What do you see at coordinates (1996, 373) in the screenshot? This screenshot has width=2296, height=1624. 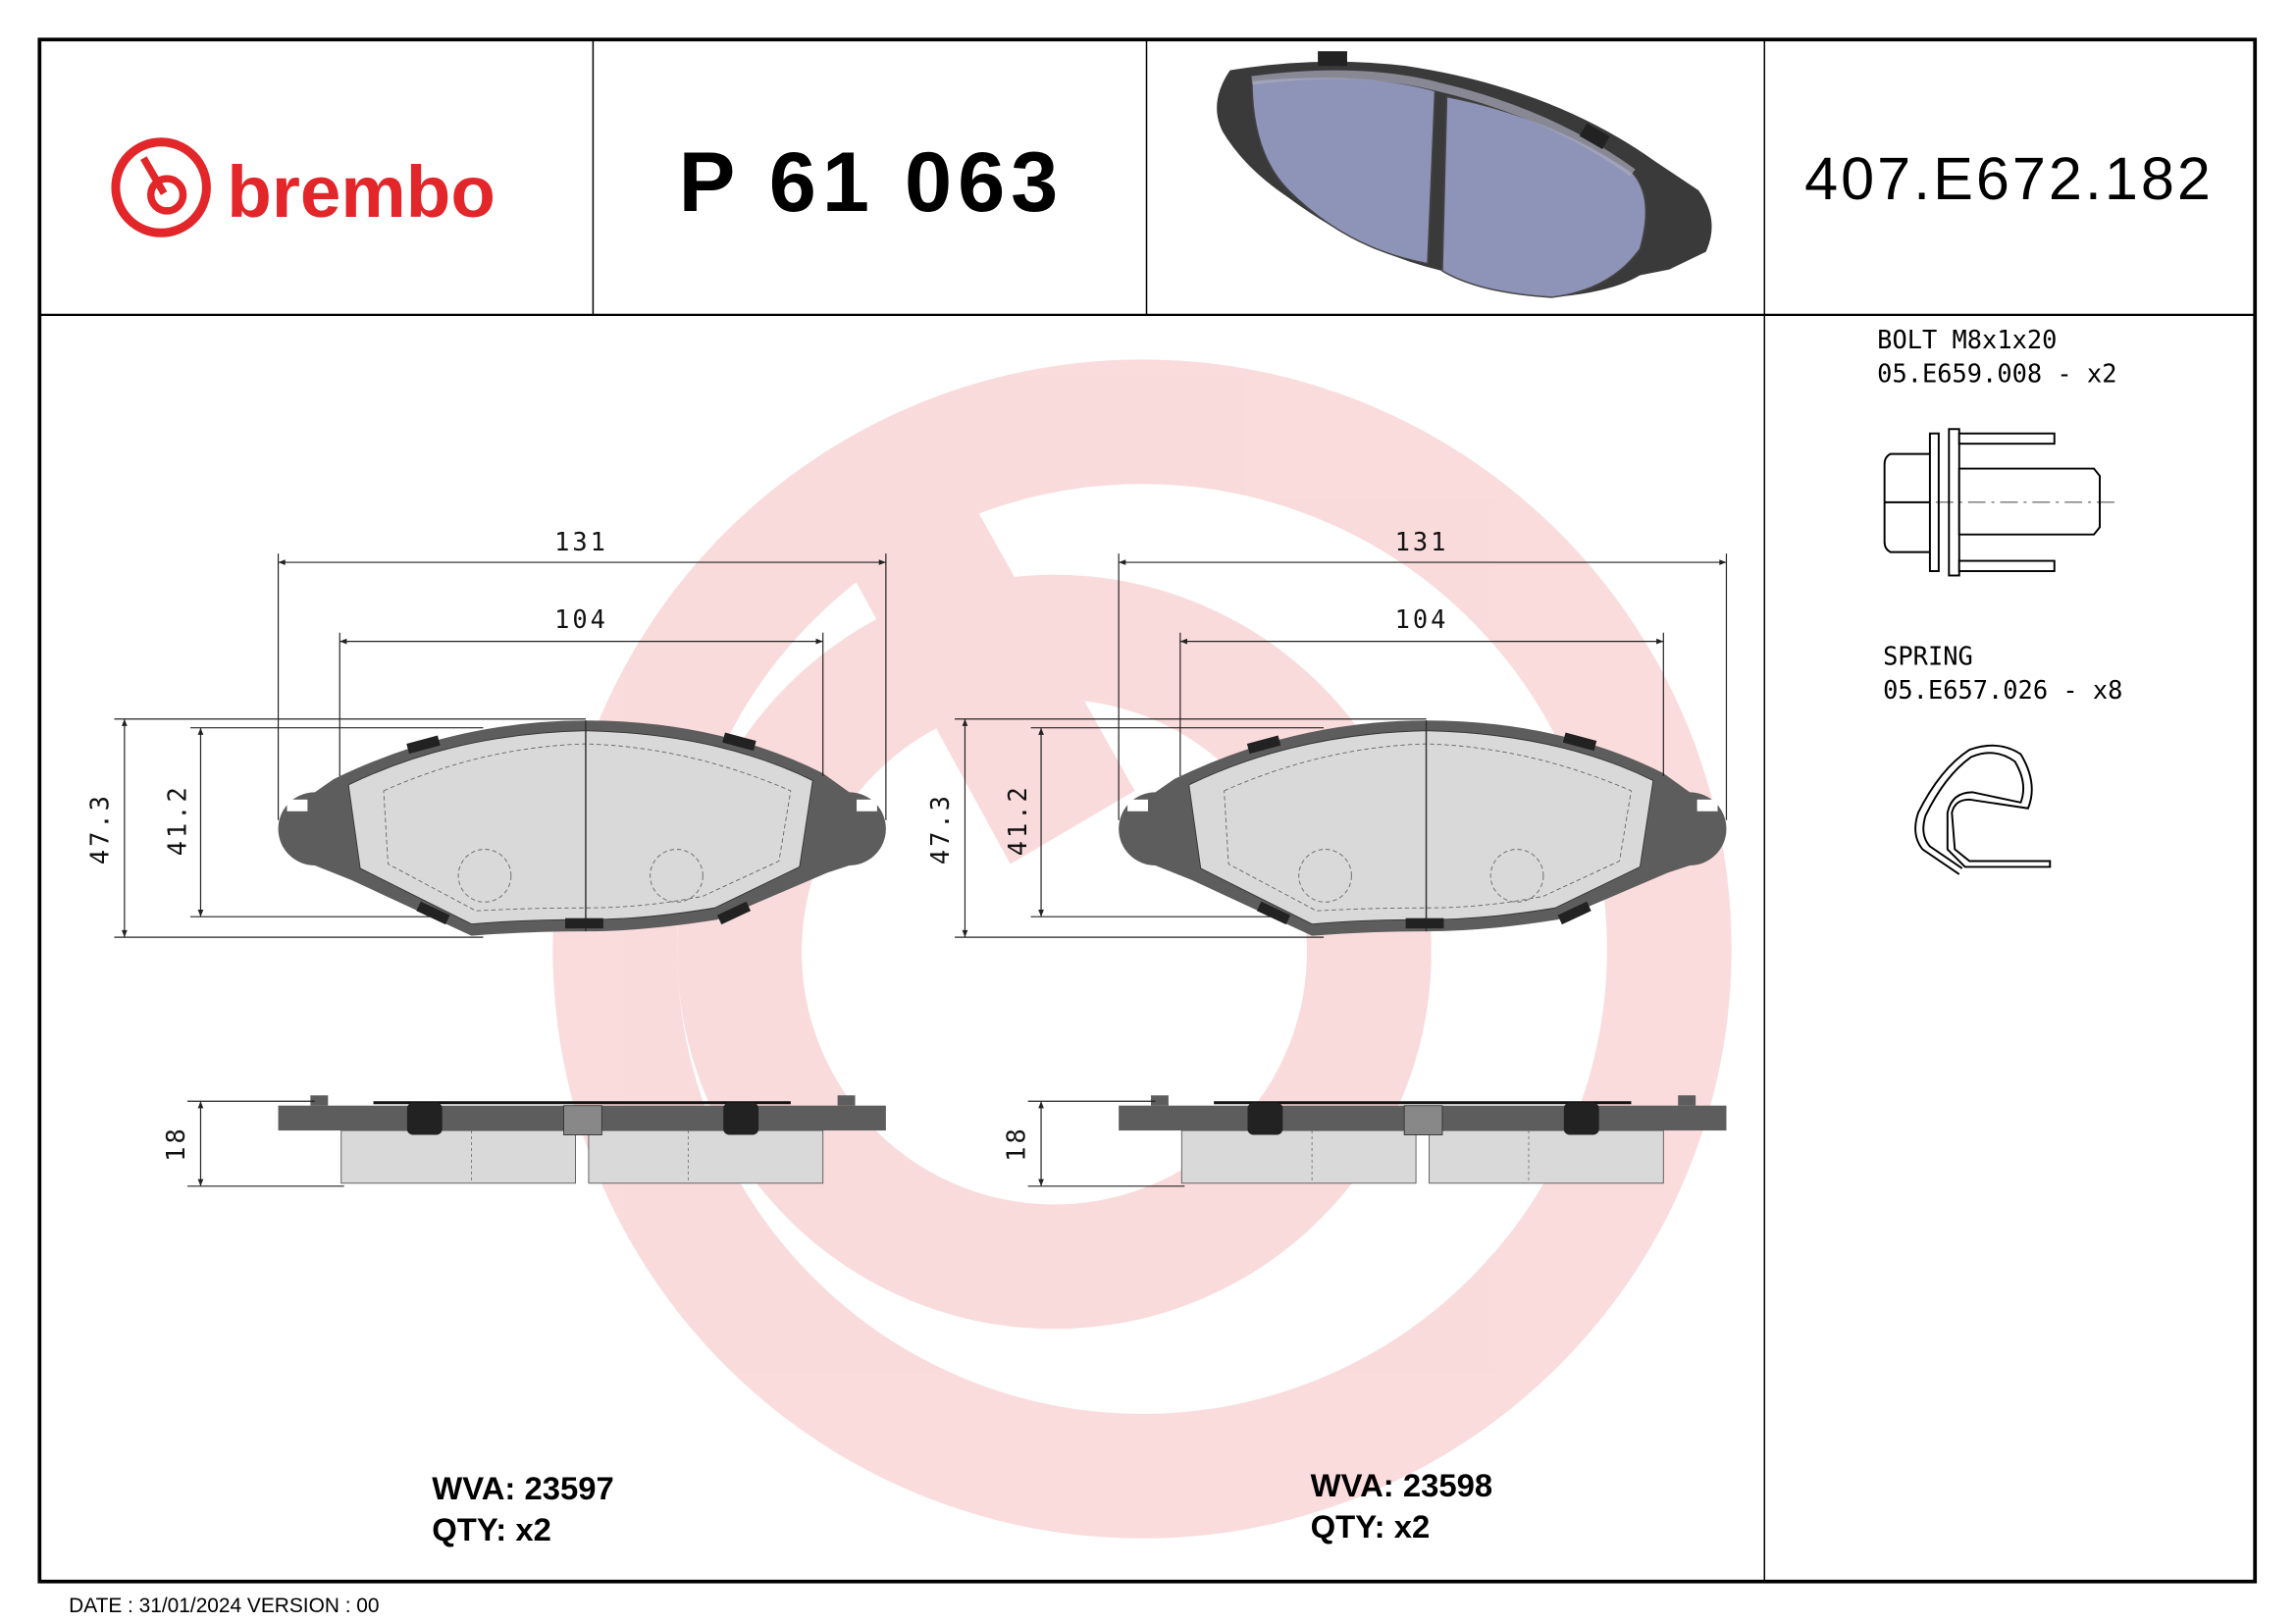 I see `bolt-code: 05.E659.008 - x2` at bounding box center [1996, 373].